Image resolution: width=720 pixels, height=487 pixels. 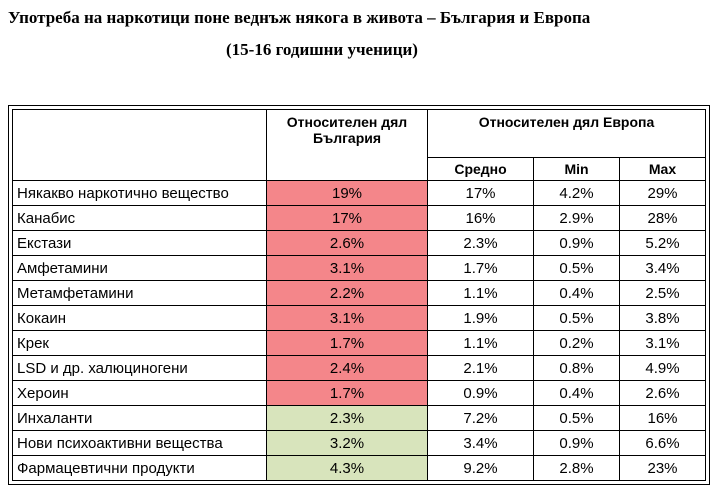 What do you see at coordinates (139, 318) in the screenshot?
I see `row-label: Кокаин` at bounding box center [139, 318].